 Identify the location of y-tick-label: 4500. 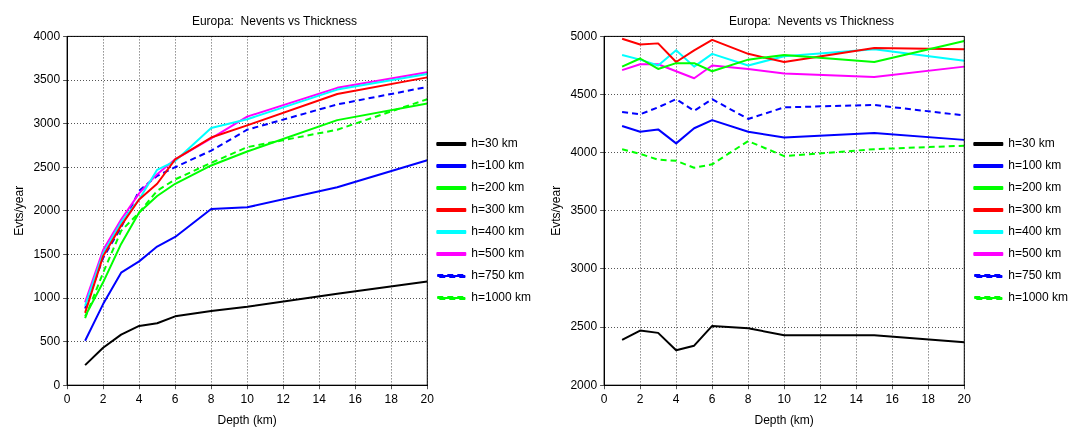
(584, 93).